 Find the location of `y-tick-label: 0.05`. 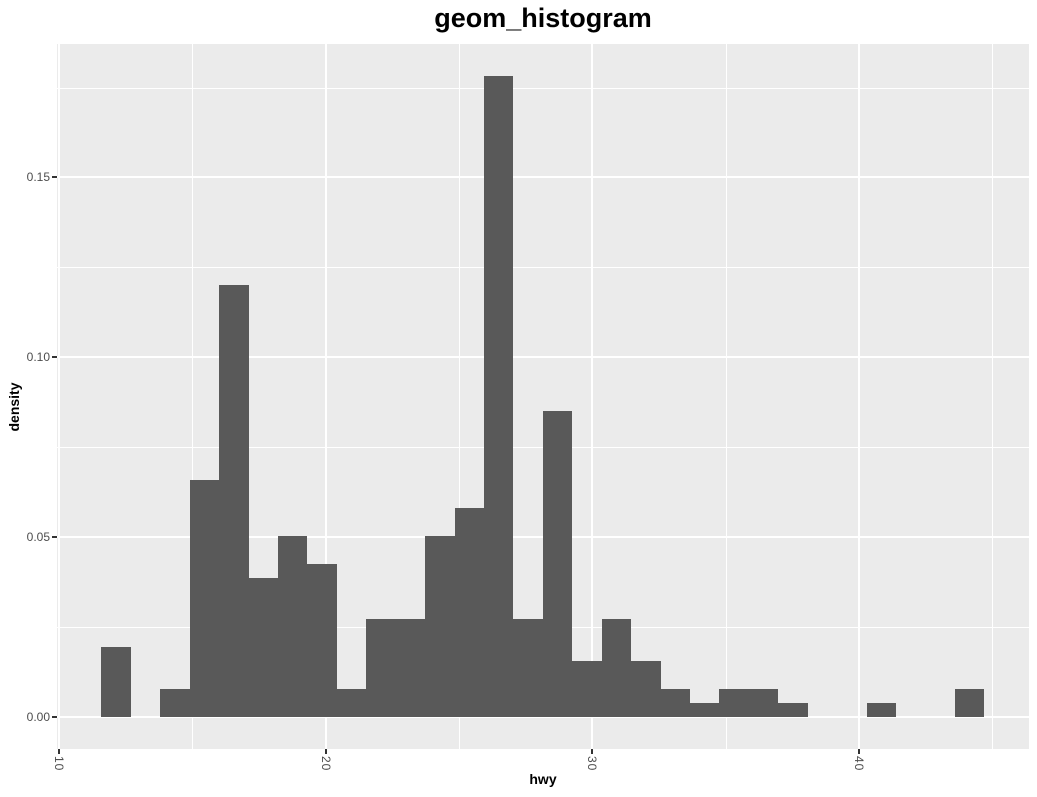

y-tick-label: 0.05 is located at coordinates (38, 537).